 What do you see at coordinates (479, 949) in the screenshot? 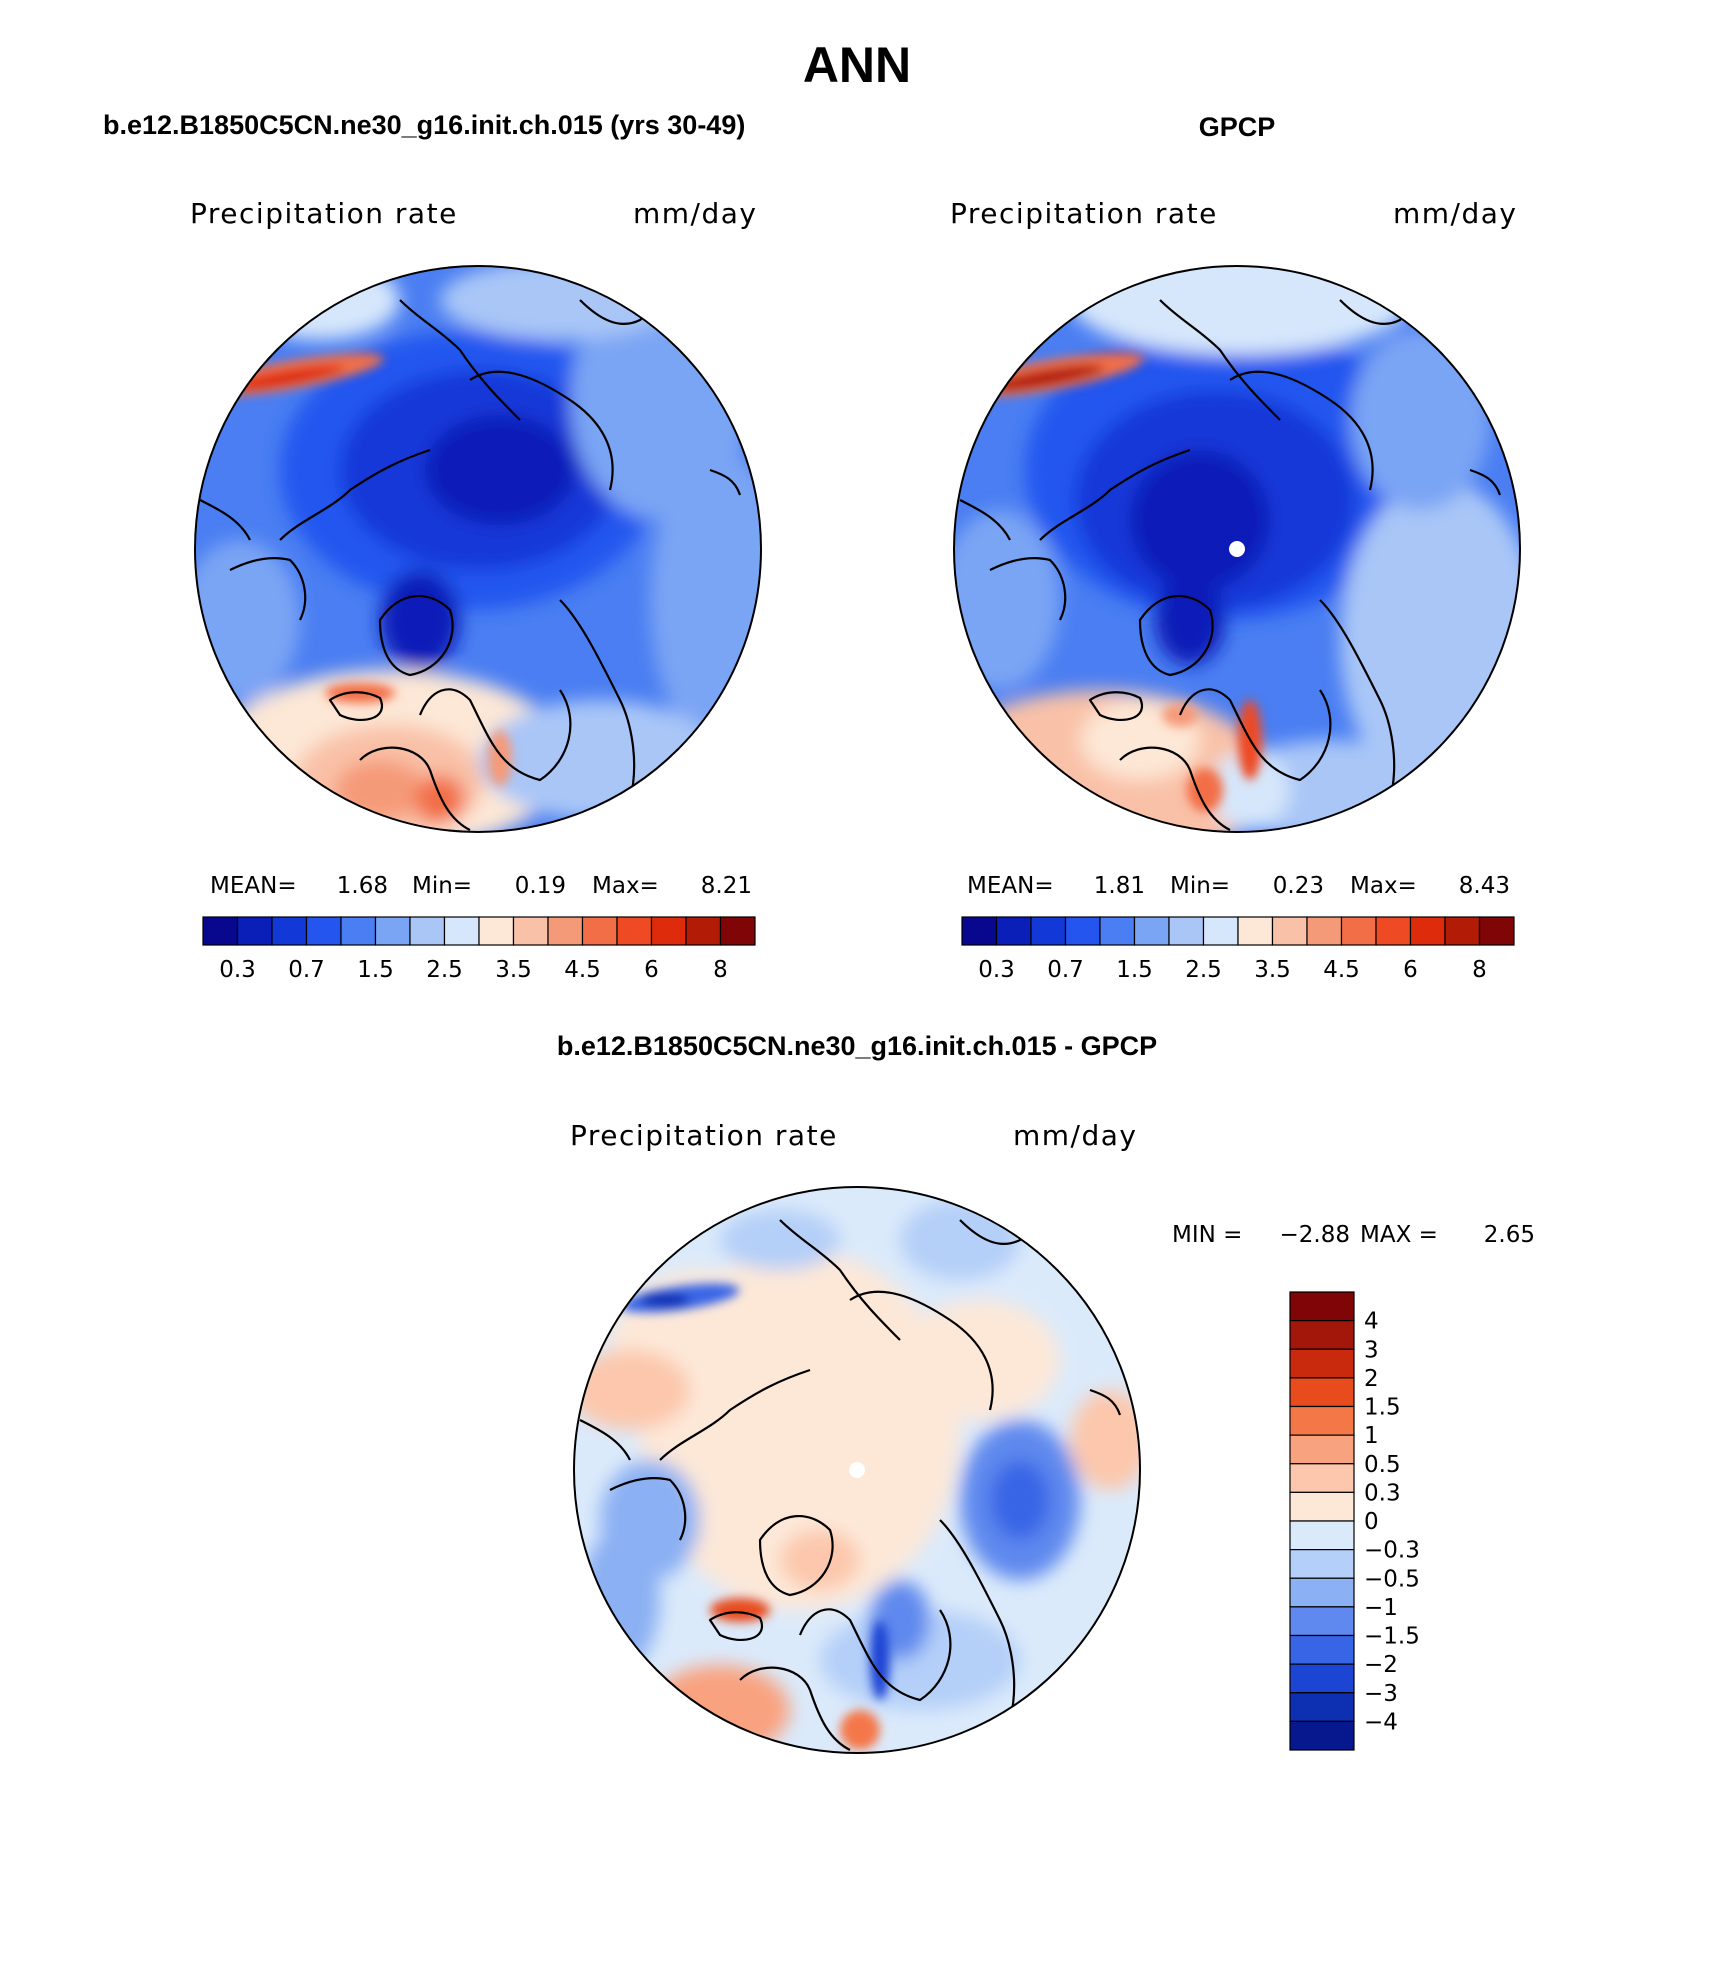
I see `colorbar-model: 0.3 0.7 1.5 2.5 3.5 4.5 6 8` at bounding box center [479, 949].